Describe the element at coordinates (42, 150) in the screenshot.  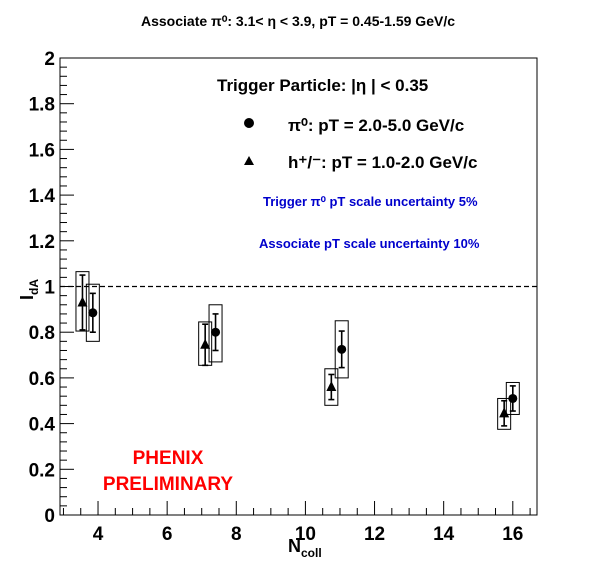
I see `y-tick-label: 1.6` at that location.